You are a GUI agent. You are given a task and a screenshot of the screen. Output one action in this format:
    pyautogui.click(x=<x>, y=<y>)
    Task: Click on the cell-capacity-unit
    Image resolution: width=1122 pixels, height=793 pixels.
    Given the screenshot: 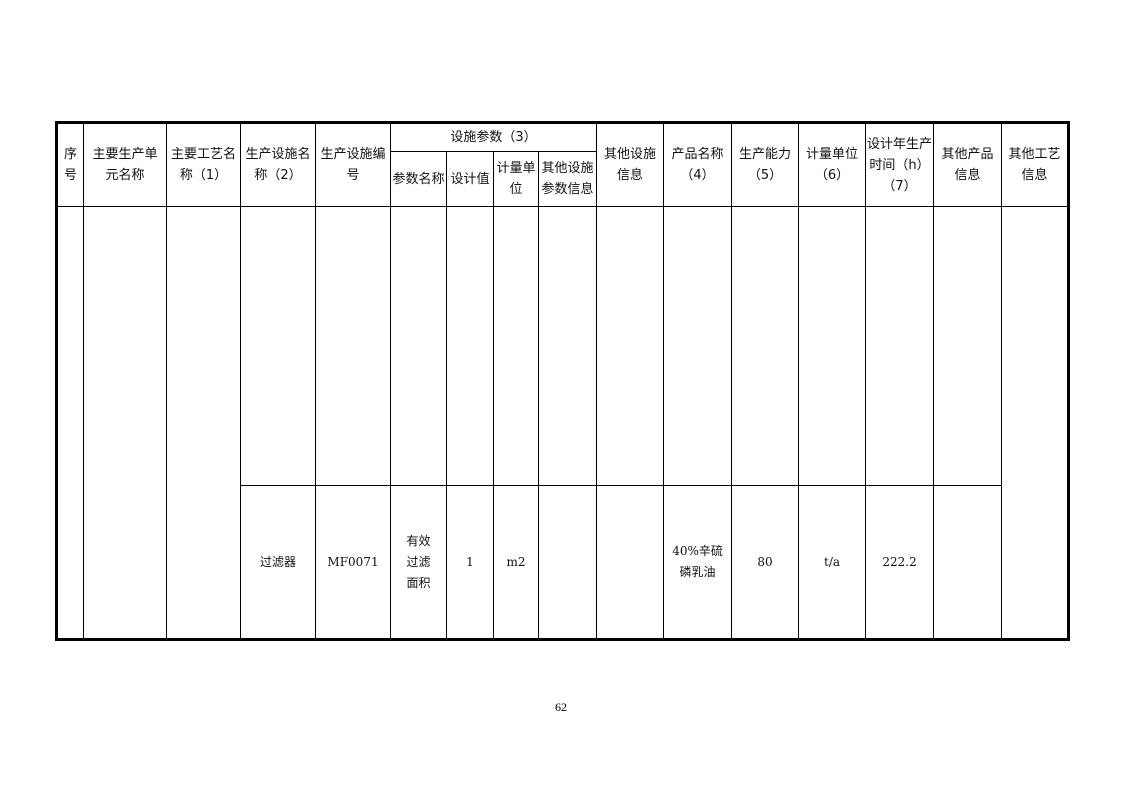 What is the action you would take?
    pyautogui.click(x=832, y=346)
    